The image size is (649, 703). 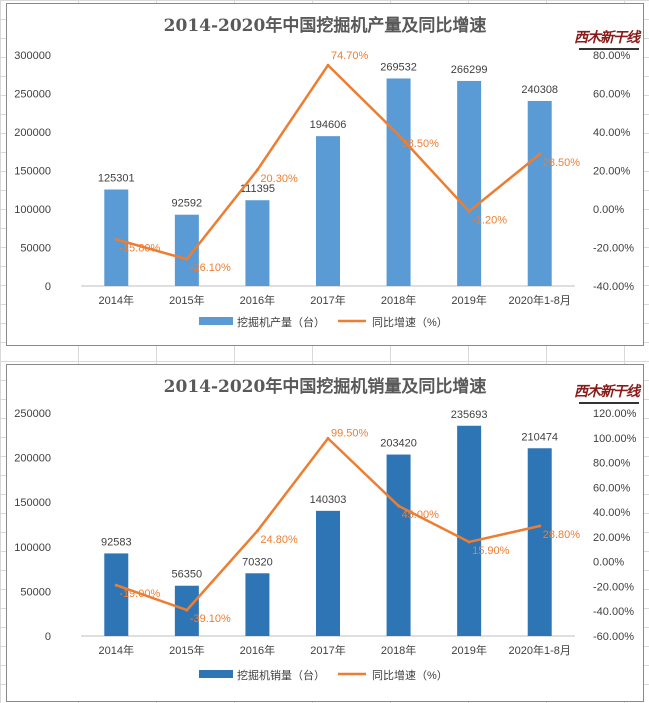 What do you see at coordinates (186, 650) in the screenshot?
I see `x-tick-label: 2015年` at bounding box center [186, 650].